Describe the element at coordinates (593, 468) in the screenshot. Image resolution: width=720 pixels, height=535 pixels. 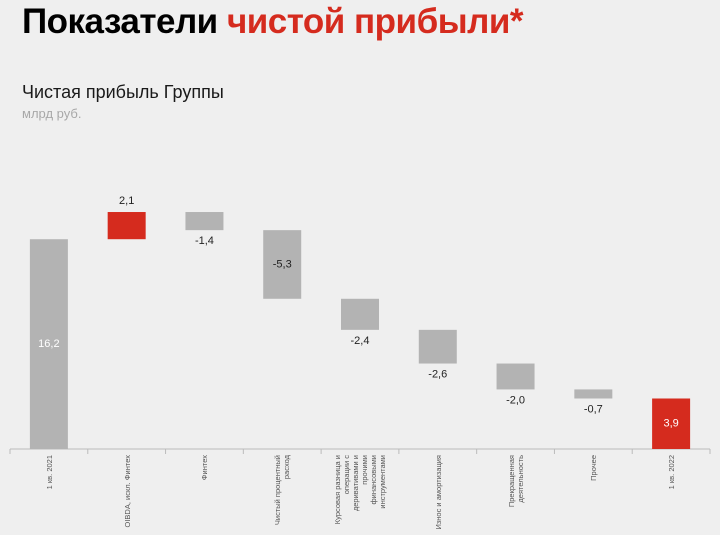
I see `x-tick-label: Прочее` at that location.